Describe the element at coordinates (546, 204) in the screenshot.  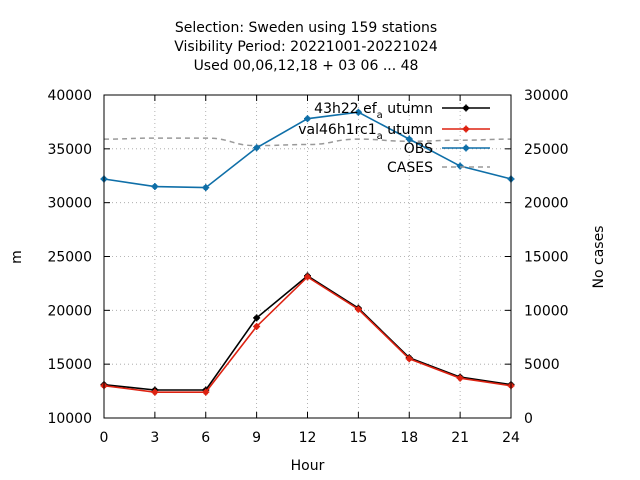
I see `y2-tick-label: 20000` at that location.